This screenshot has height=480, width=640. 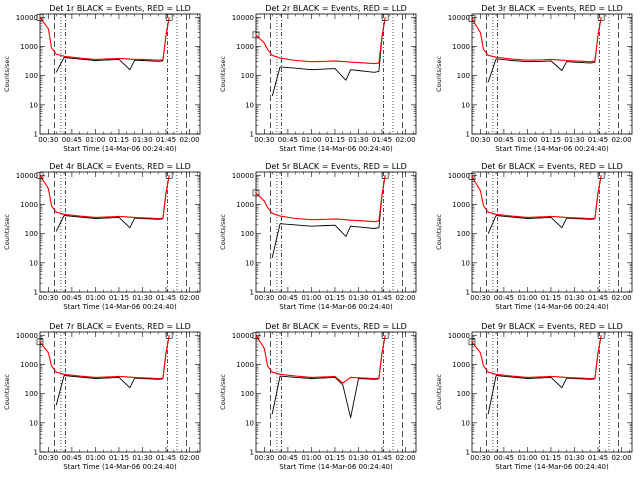 I want to click on chart-title: Det 5r BLACK = Events, RED = LLD, so click(x=336, y=166).